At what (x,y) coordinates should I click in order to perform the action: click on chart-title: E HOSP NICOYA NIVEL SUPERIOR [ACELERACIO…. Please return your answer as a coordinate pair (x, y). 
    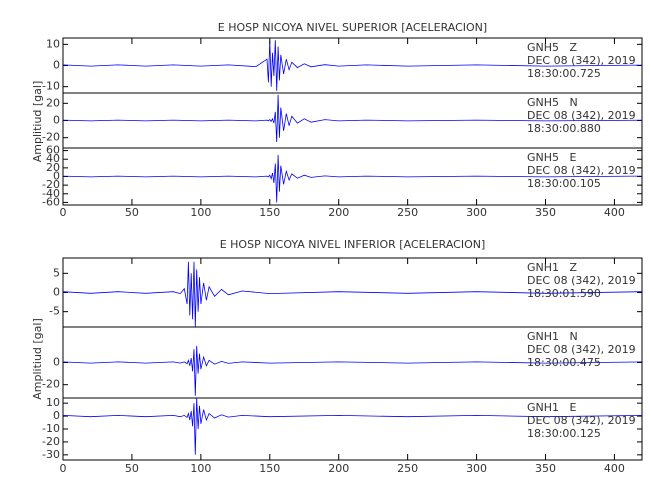
    Looking at the image, I should click on (352, 27).